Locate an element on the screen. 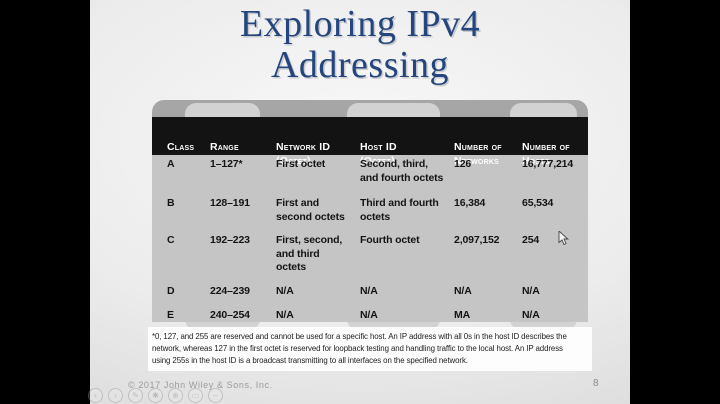 The width and height of the screenshot is (720, 404). cell-network-id-d: N/A is located at coordinates (285, 291).